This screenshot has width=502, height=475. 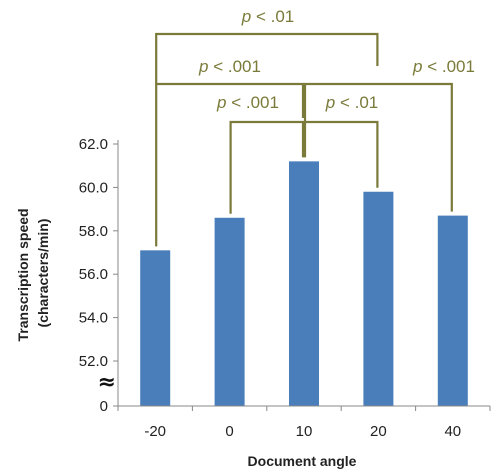 What do you see at coordinates (43, 273) in the screenshot?
I see `y-axis-title-line-2: (characters/min)` at bounding box center [43, 273].